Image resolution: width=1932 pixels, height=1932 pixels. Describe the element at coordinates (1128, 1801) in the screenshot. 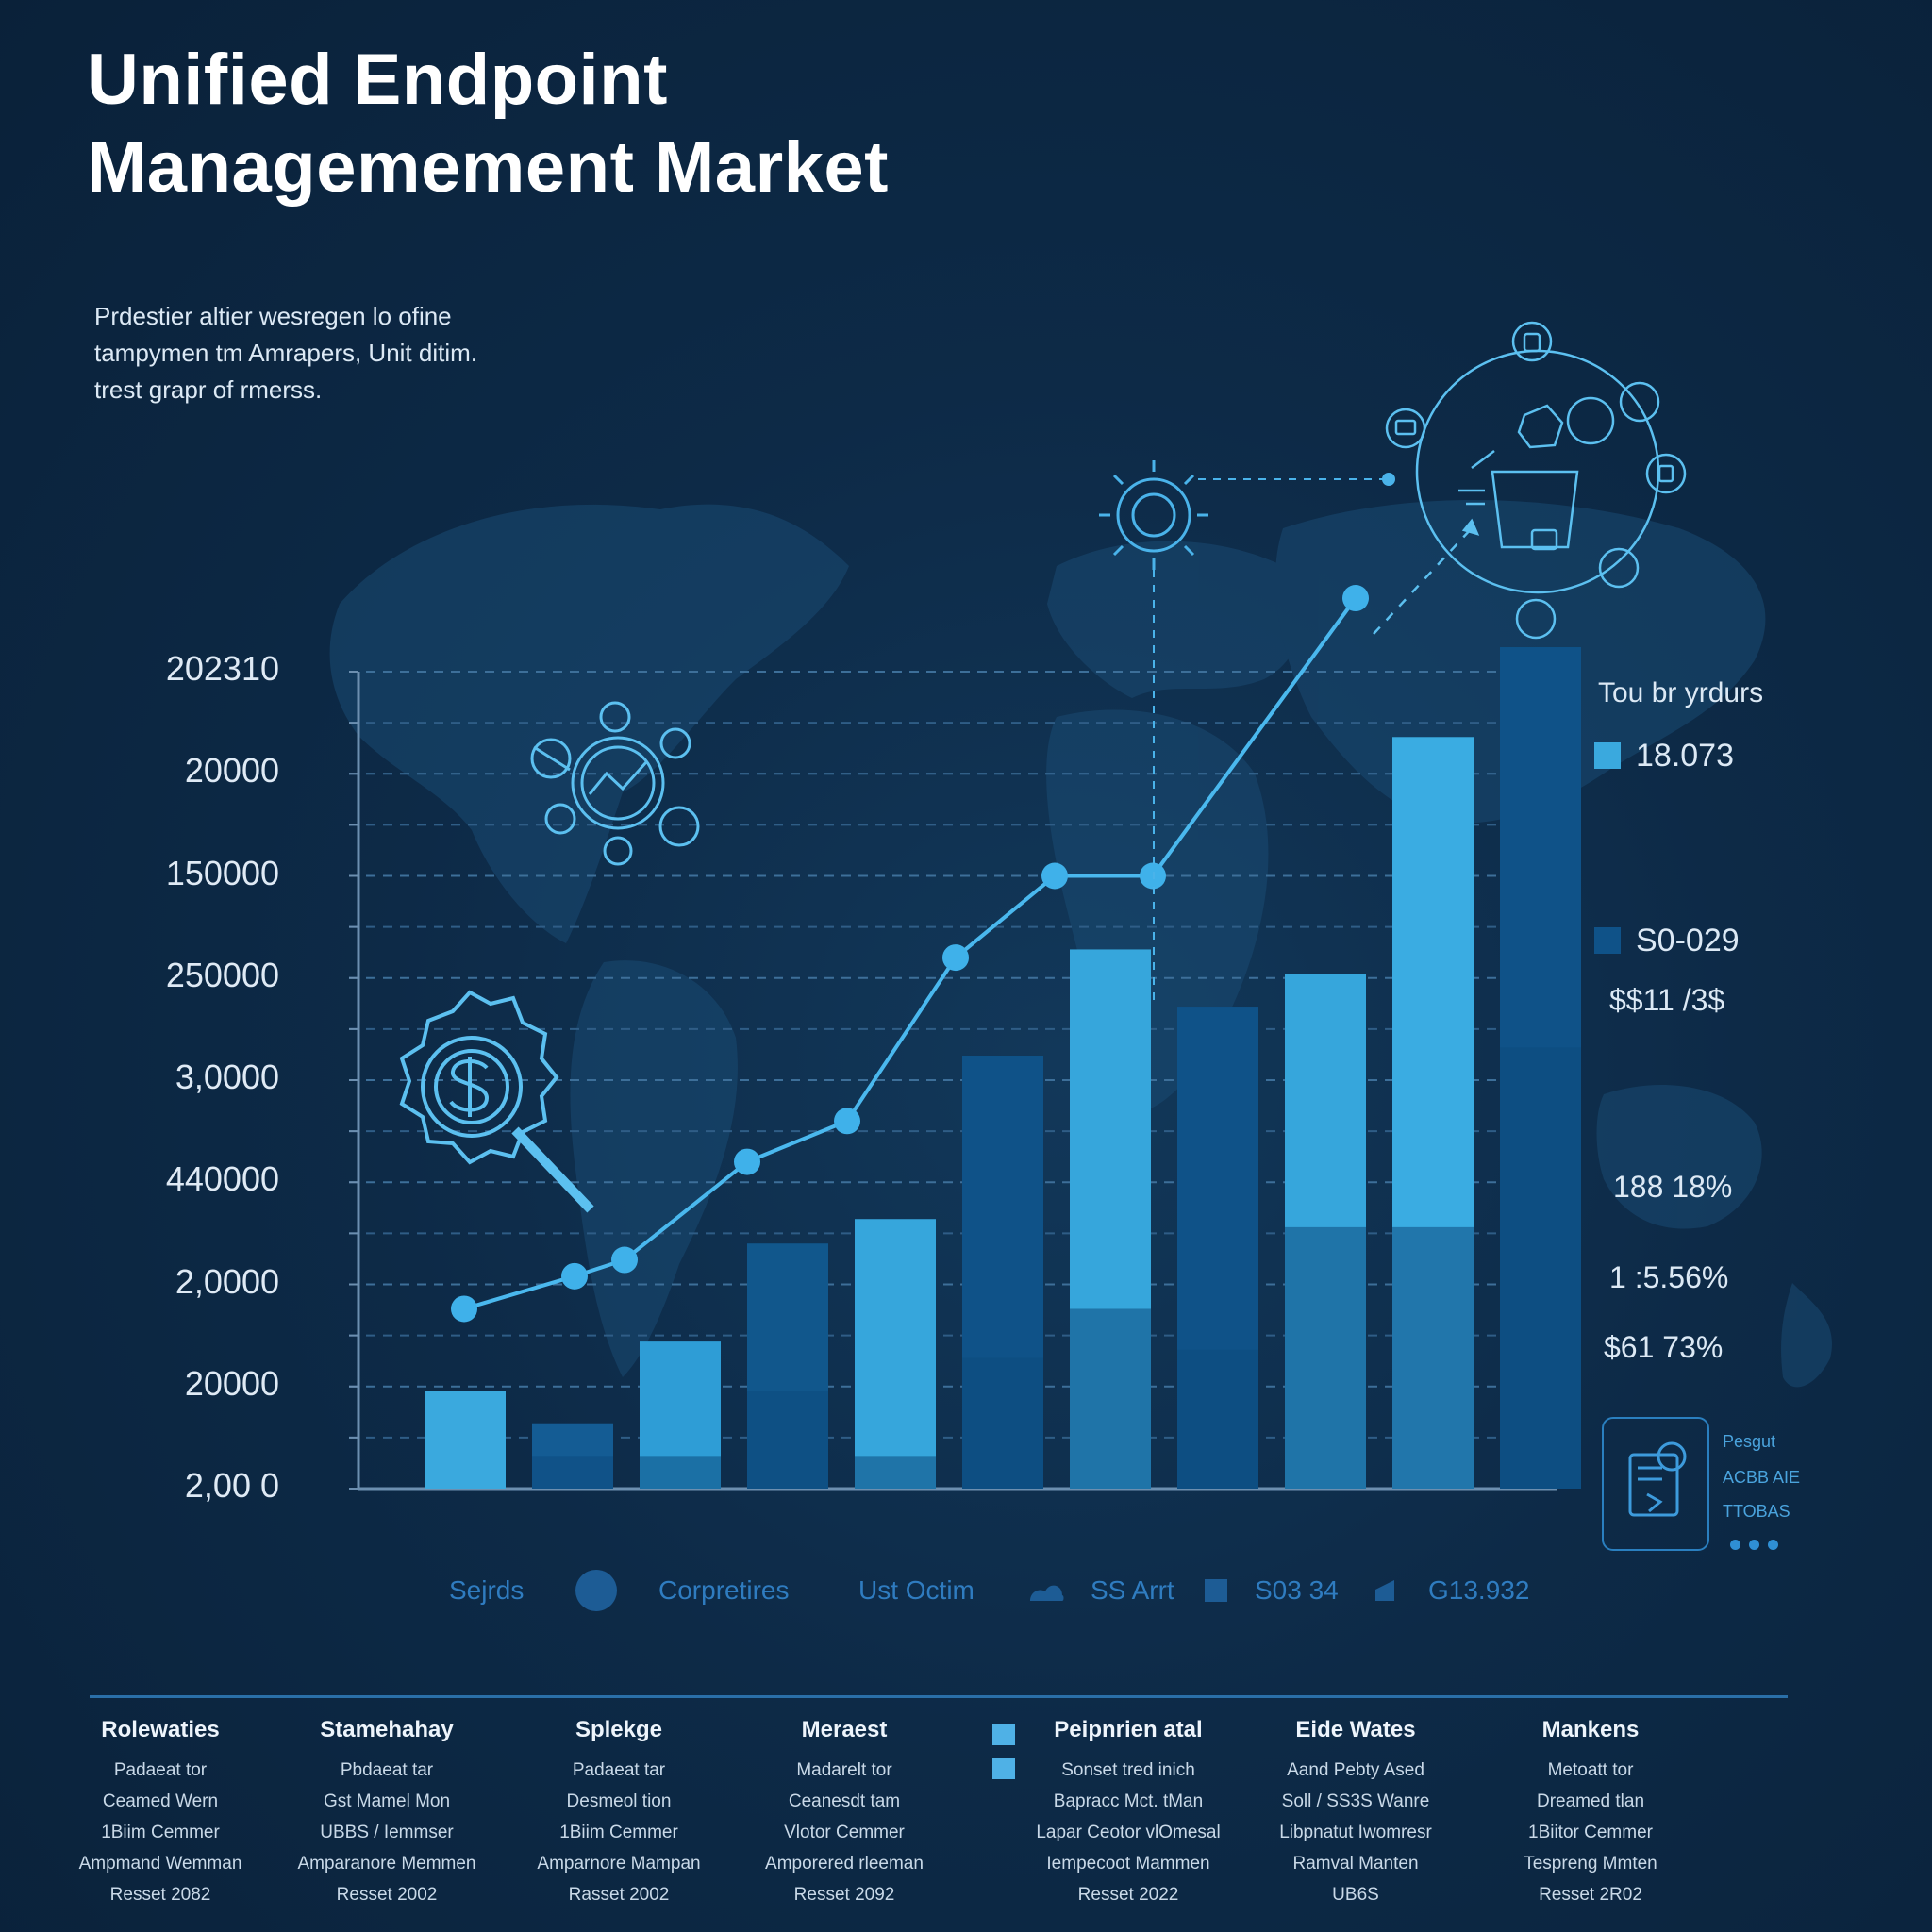

I see `footer-column-row: Bapracc Mct. tMan` at that location.